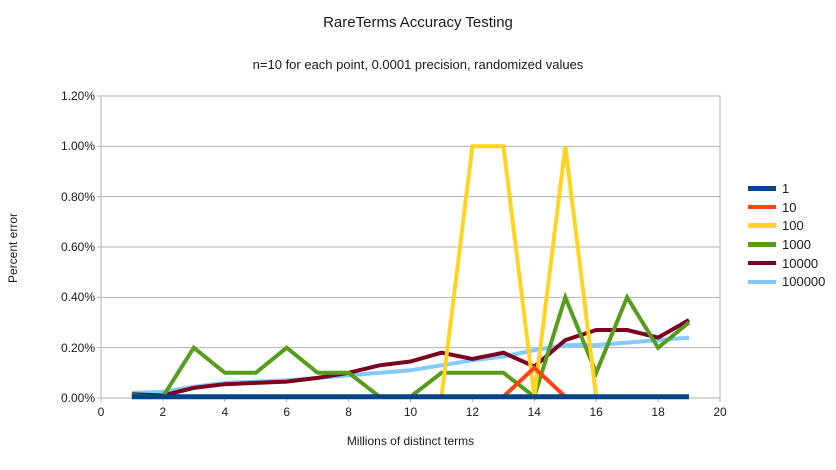  I want to click on legend-label: 1000, so click(796, 244).